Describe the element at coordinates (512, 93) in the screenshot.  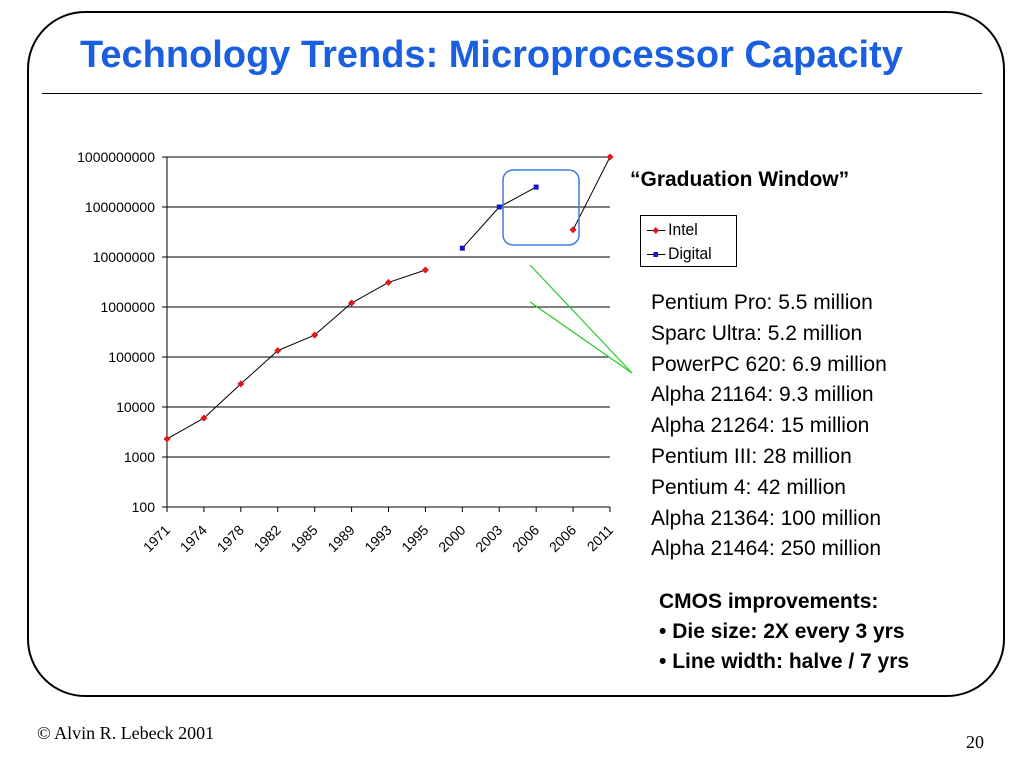
I see `title-divider` at that location.